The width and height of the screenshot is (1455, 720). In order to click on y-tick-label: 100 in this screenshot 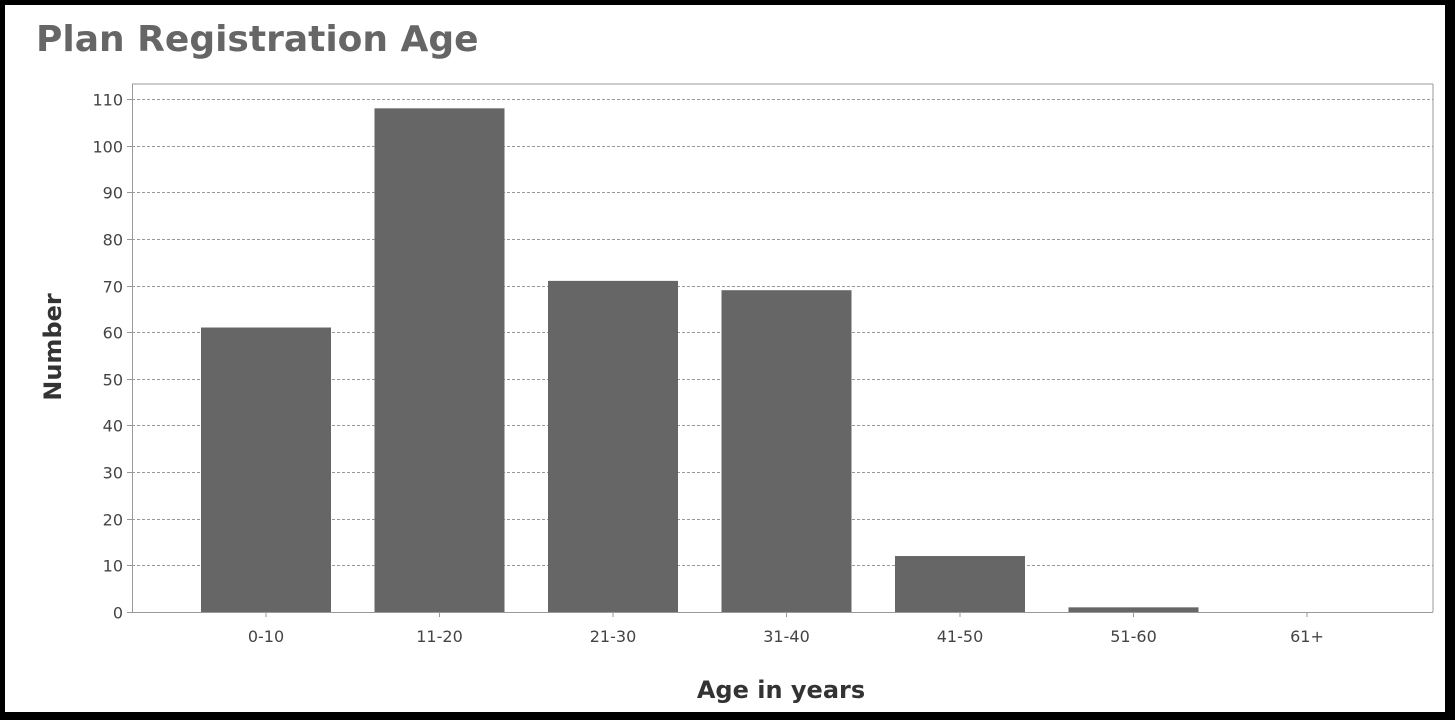, I will do `click(107, 147)`.